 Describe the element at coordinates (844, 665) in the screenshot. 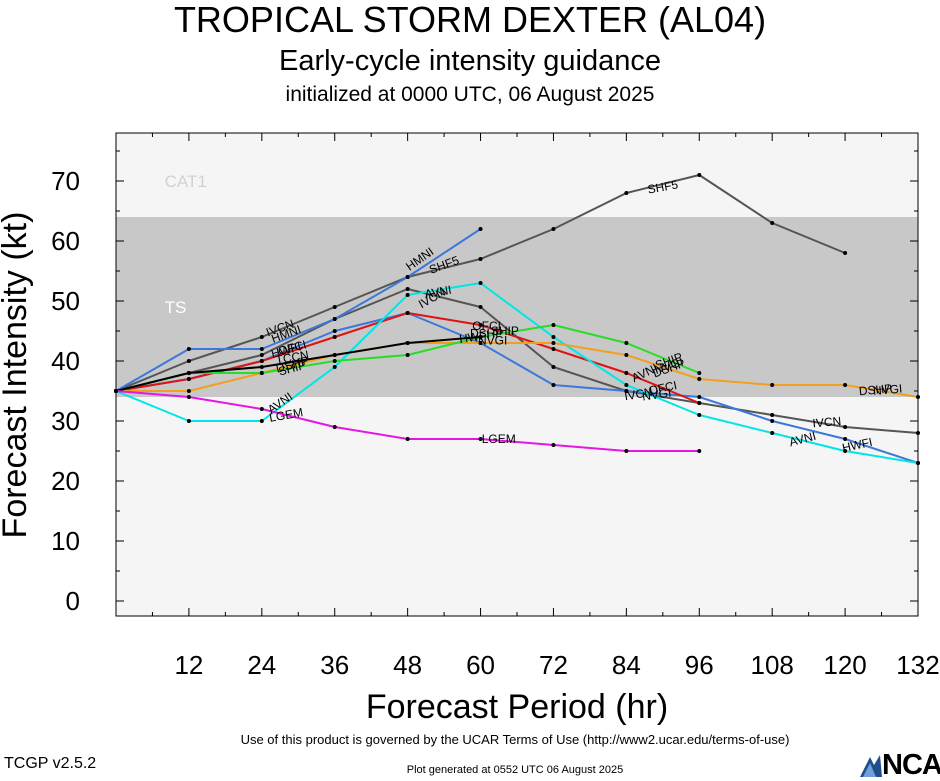

I see `x-tick-label: 120` at that location.